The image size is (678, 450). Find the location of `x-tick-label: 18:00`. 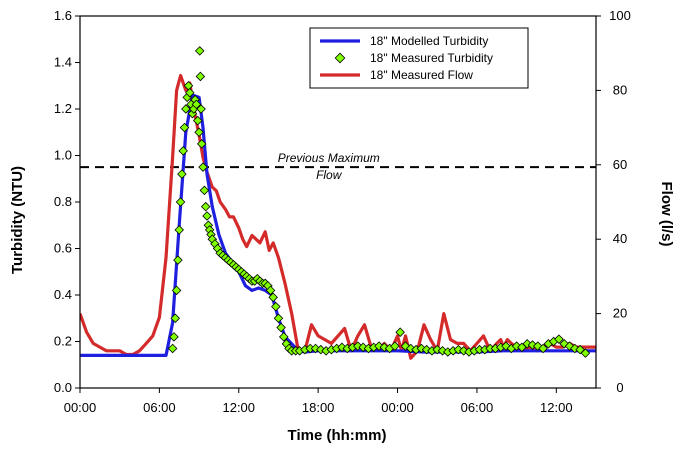

x-tick-label: 18:00 is located at coordinates (318, 407).